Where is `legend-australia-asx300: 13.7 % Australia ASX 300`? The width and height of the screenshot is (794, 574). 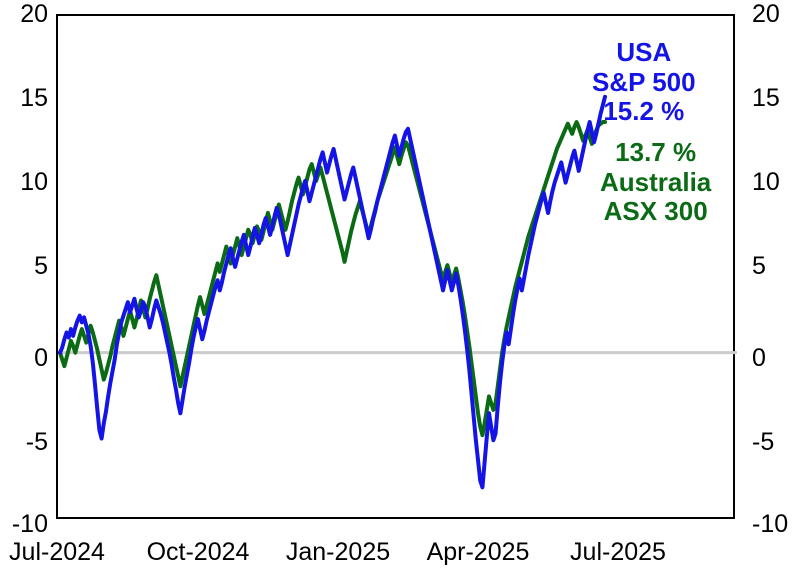
legend-australia-asx300: 13.7 % Australia ASX 300 is located at coordinates (656, 182).